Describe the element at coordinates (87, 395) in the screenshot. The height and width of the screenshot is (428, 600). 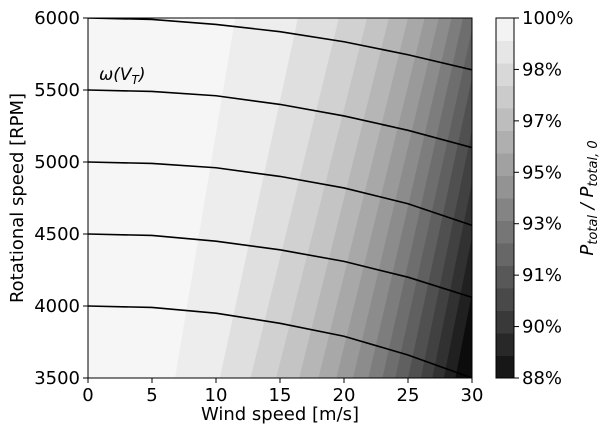
I see `x-tick-label: 0` at that location.